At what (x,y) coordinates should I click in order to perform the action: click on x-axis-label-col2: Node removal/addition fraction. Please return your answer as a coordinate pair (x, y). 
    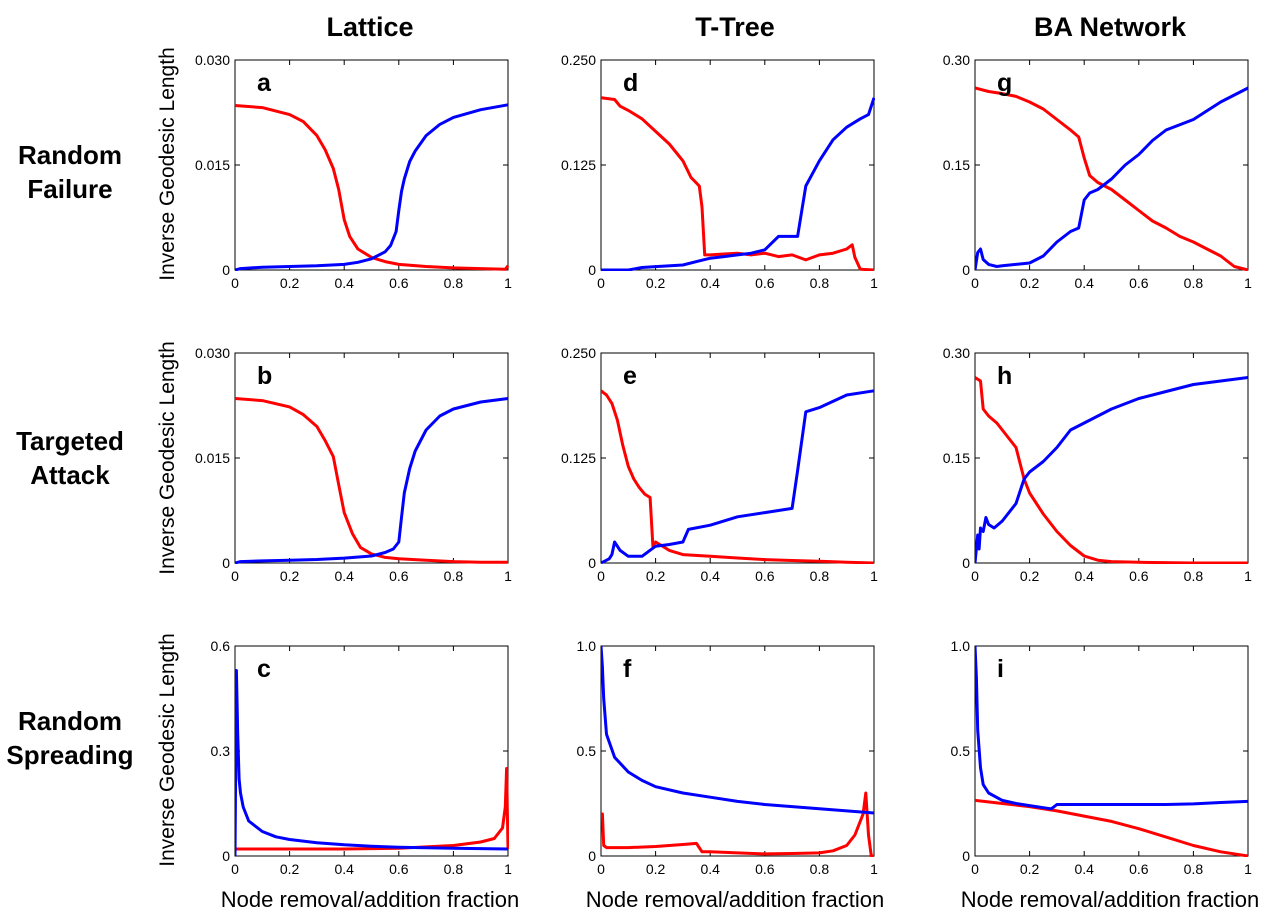
    Looking at the image, I should click on (735, 899).